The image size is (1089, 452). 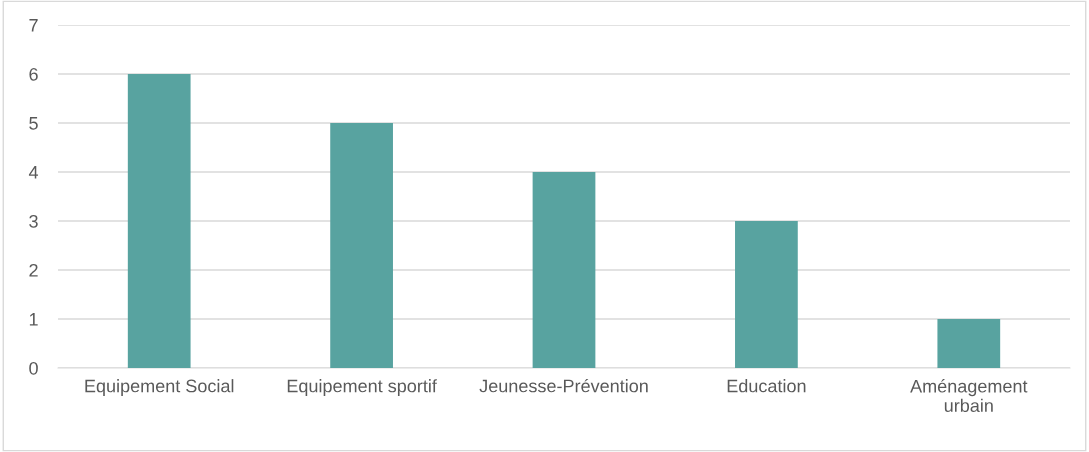 What do you see at coordinates (33, 270) in the screenshot?
I see `y-tick-label: 2` at bounding box center [33, 270].